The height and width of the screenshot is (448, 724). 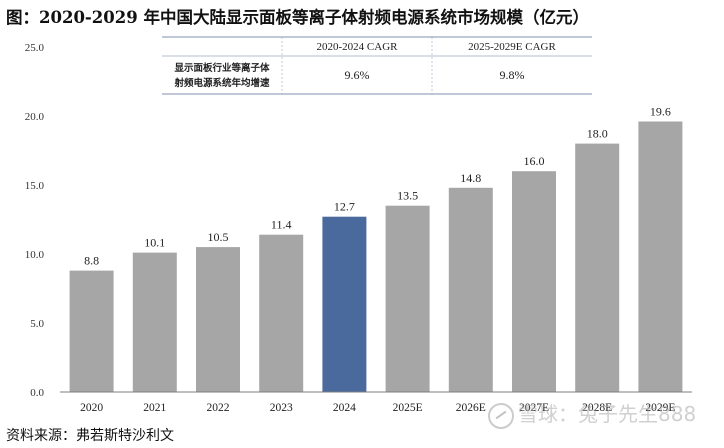 I want to click on bar-2029E, so click(x=660, y=256).